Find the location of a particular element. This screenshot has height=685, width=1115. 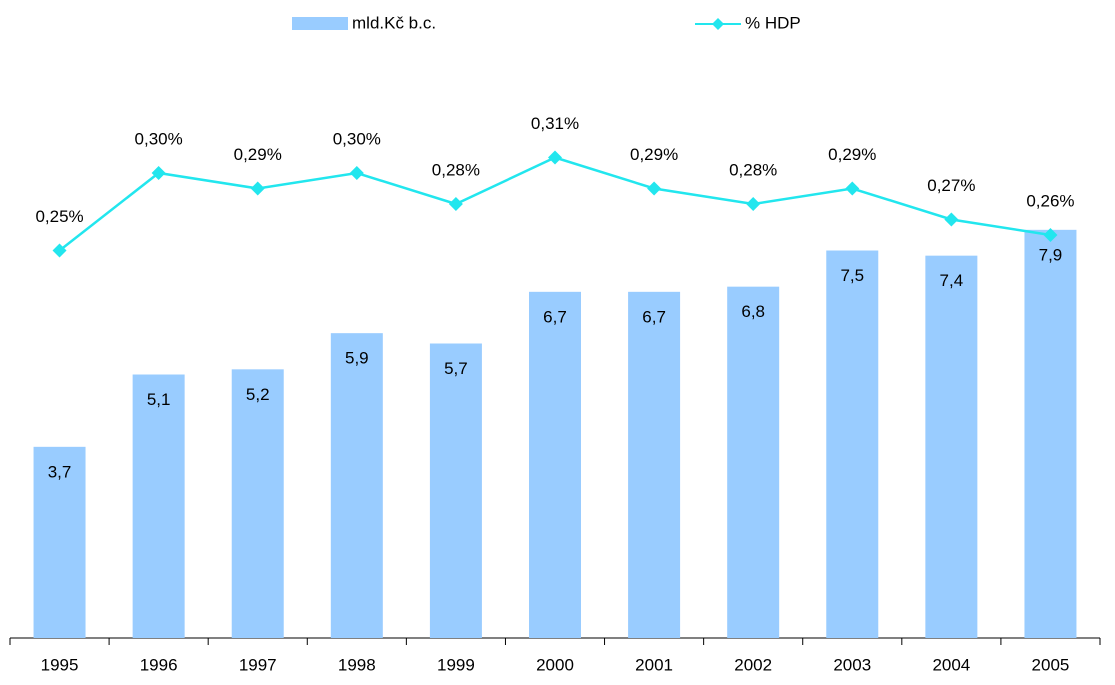

bar-value-label: 7,9 is located at coordinates (1051, 254).